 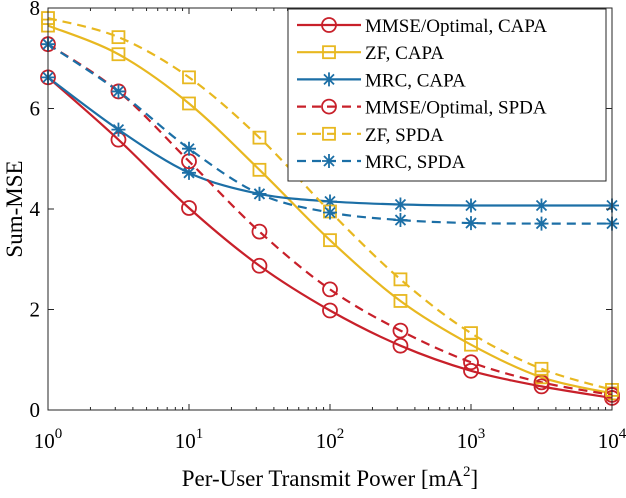 I want to click on x-axis-label-main: Per-User Transmit Power [mA, so click(x=323, y=478).